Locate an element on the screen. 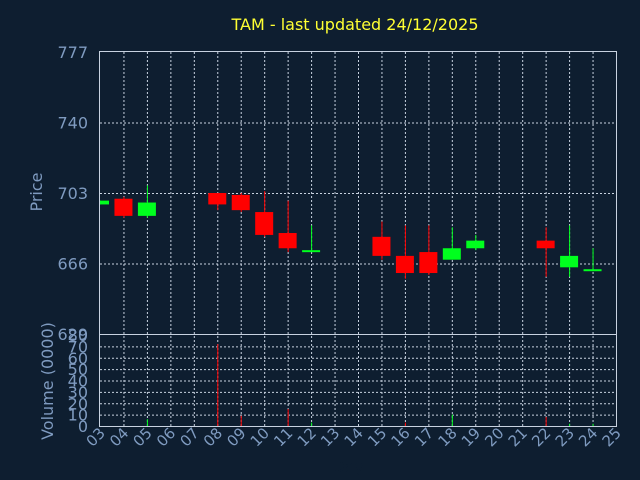 The height and width of the screenshot is (480, 640). day-tick-label: 14 is located at coordinates (354, 437).